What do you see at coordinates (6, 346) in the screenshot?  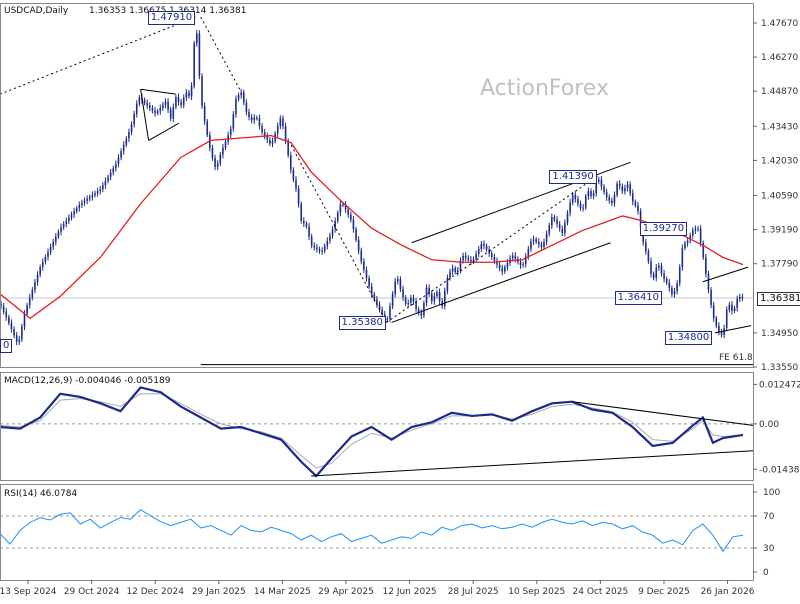 I see `price-label-cutoff: 0` at bounding box center [6, 346].